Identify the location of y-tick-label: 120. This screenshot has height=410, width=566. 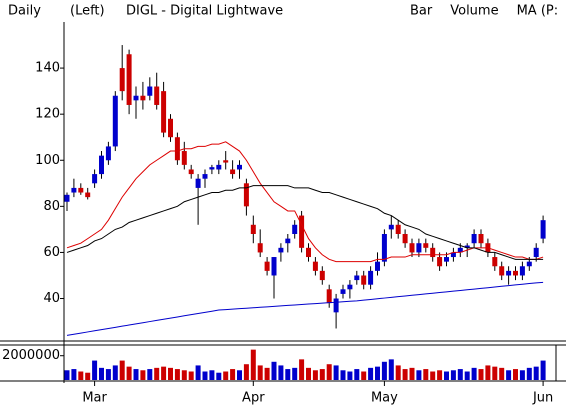
(47, 114).